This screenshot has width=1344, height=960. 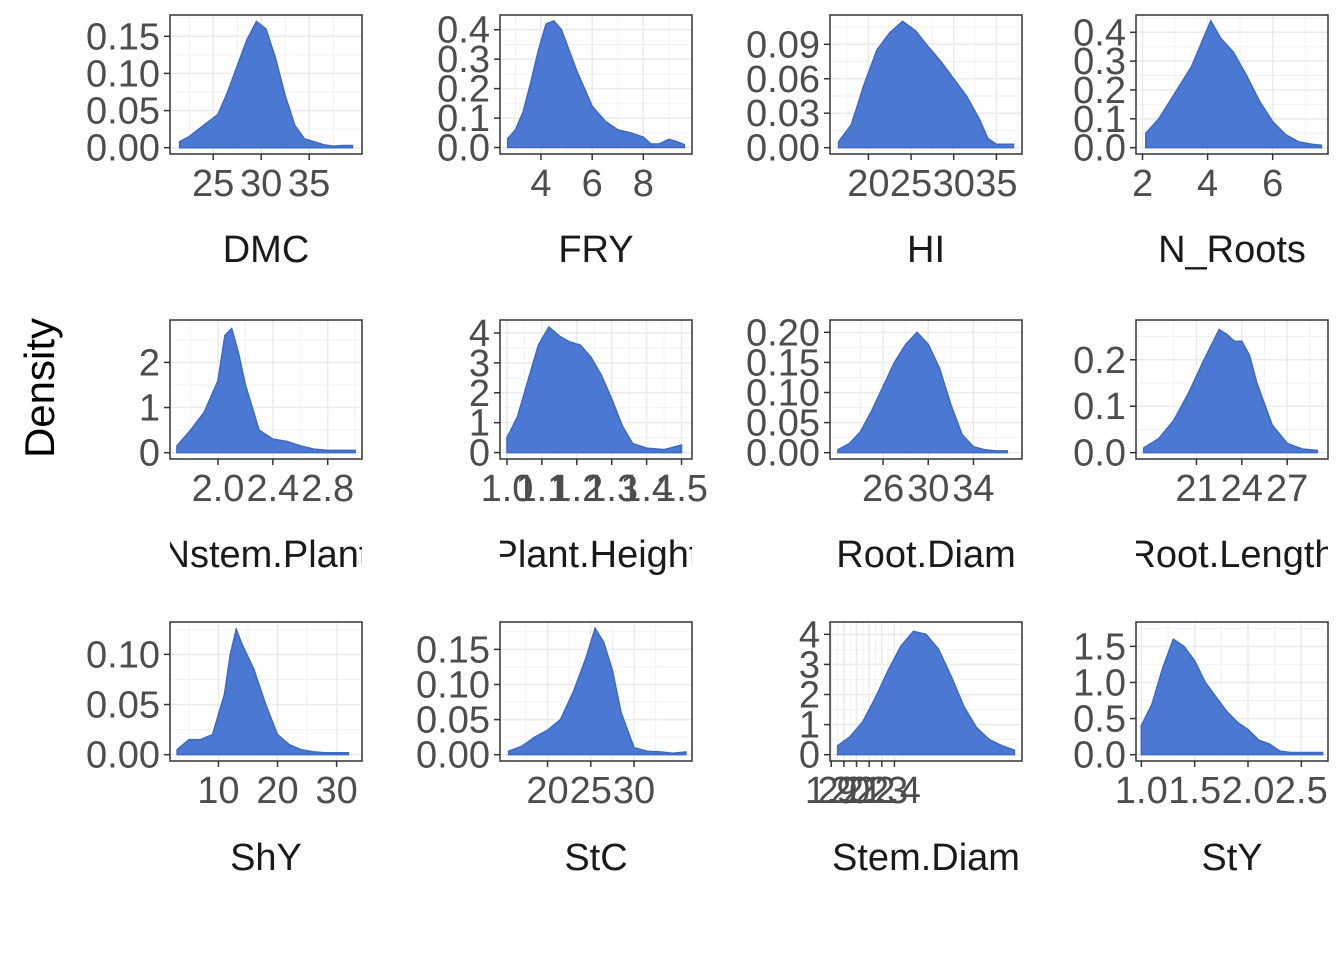 I want to click on y-tick-label: 0.06, so click(x=783, y=80).